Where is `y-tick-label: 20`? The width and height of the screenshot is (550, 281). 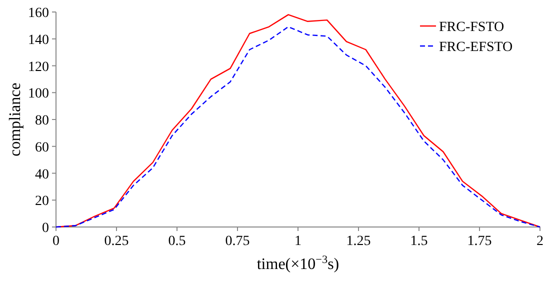 y-tick-label: 20 is located at coordinates (42, 202).